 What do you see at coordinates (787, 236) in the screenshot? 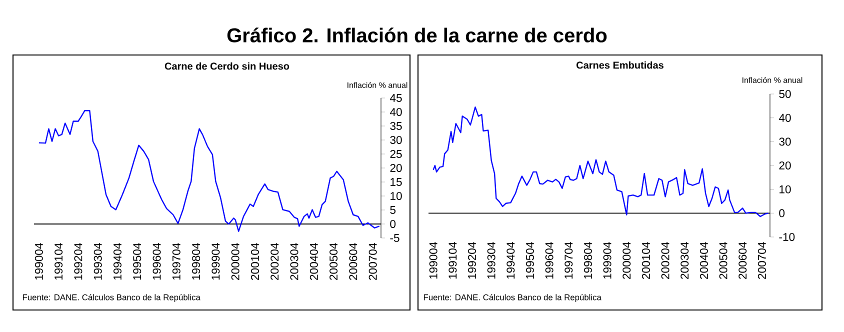
I see `y-tick-label: -10` at bounding box center [787, 236].